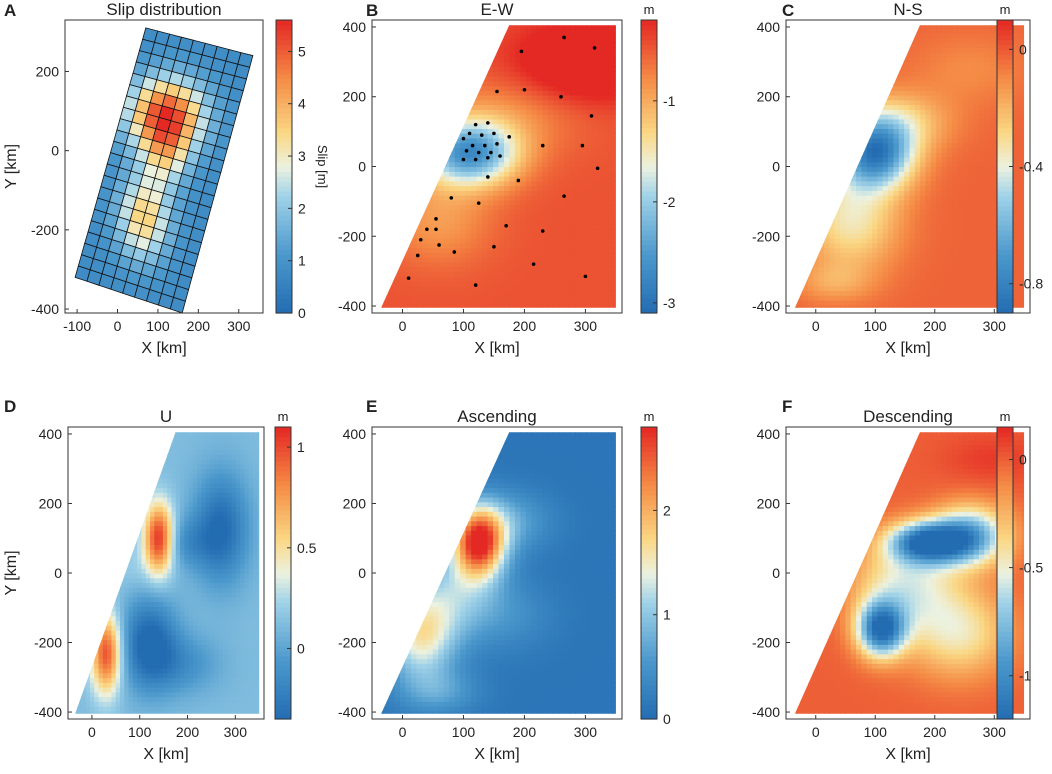 This screenshot has height=774, width=1052. What do you see at coordinates (302, 313) in the screenshot?
I see `colorbar-tick-label: 0` at bounding box center [302, 313].